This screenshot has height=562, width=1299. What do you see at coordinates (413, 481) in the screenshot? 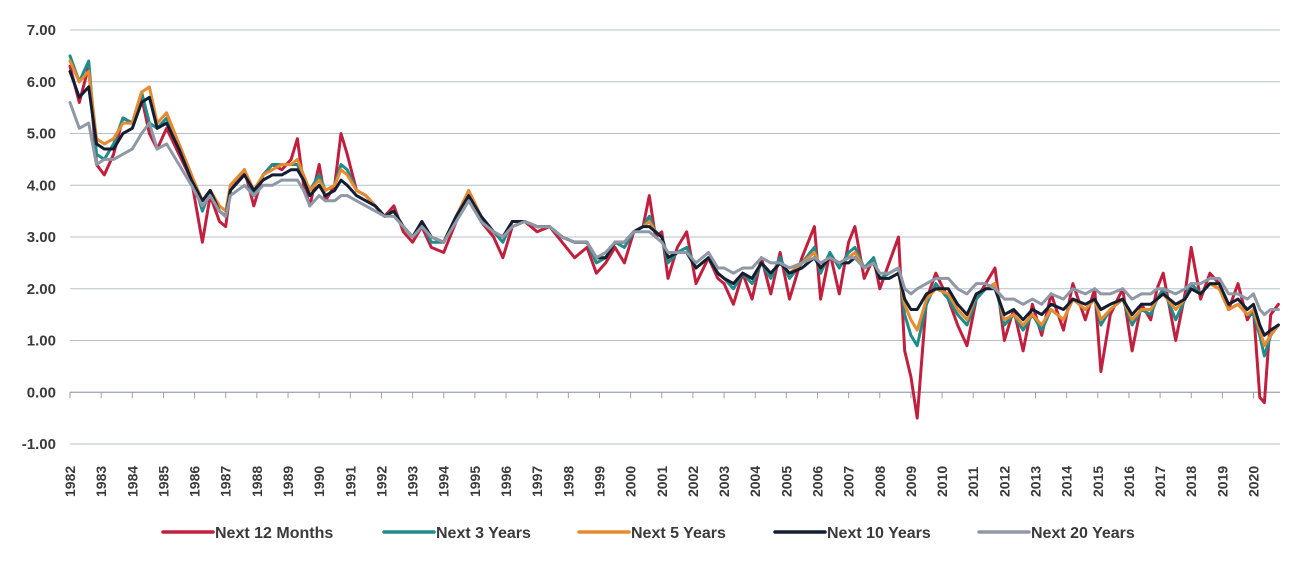
I see `x-tick-label: 1993` at bounding box center [413, 481].